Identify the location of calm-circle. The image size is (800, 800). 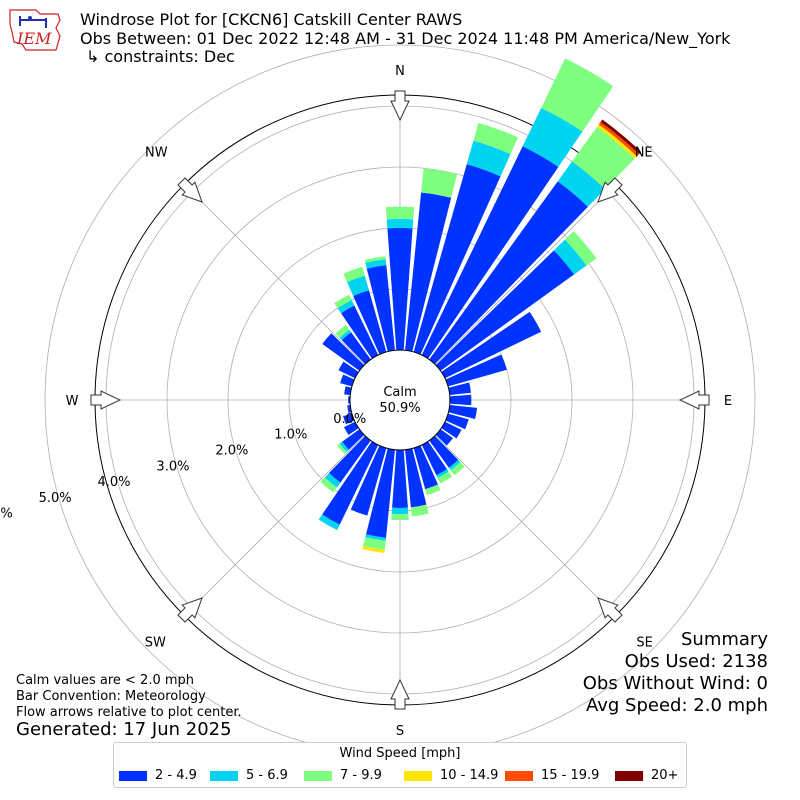
(400, 400).